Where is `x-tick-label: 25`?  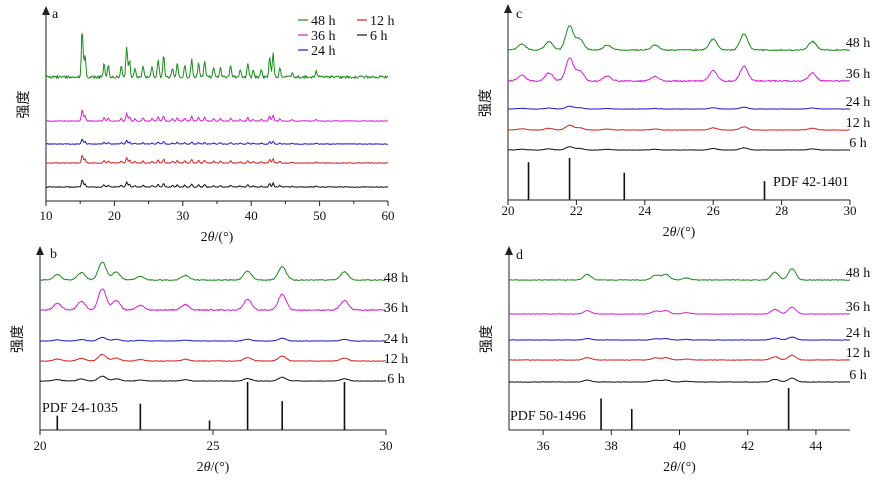 x-tick-label: 25 is located at coordinates (213, 445).